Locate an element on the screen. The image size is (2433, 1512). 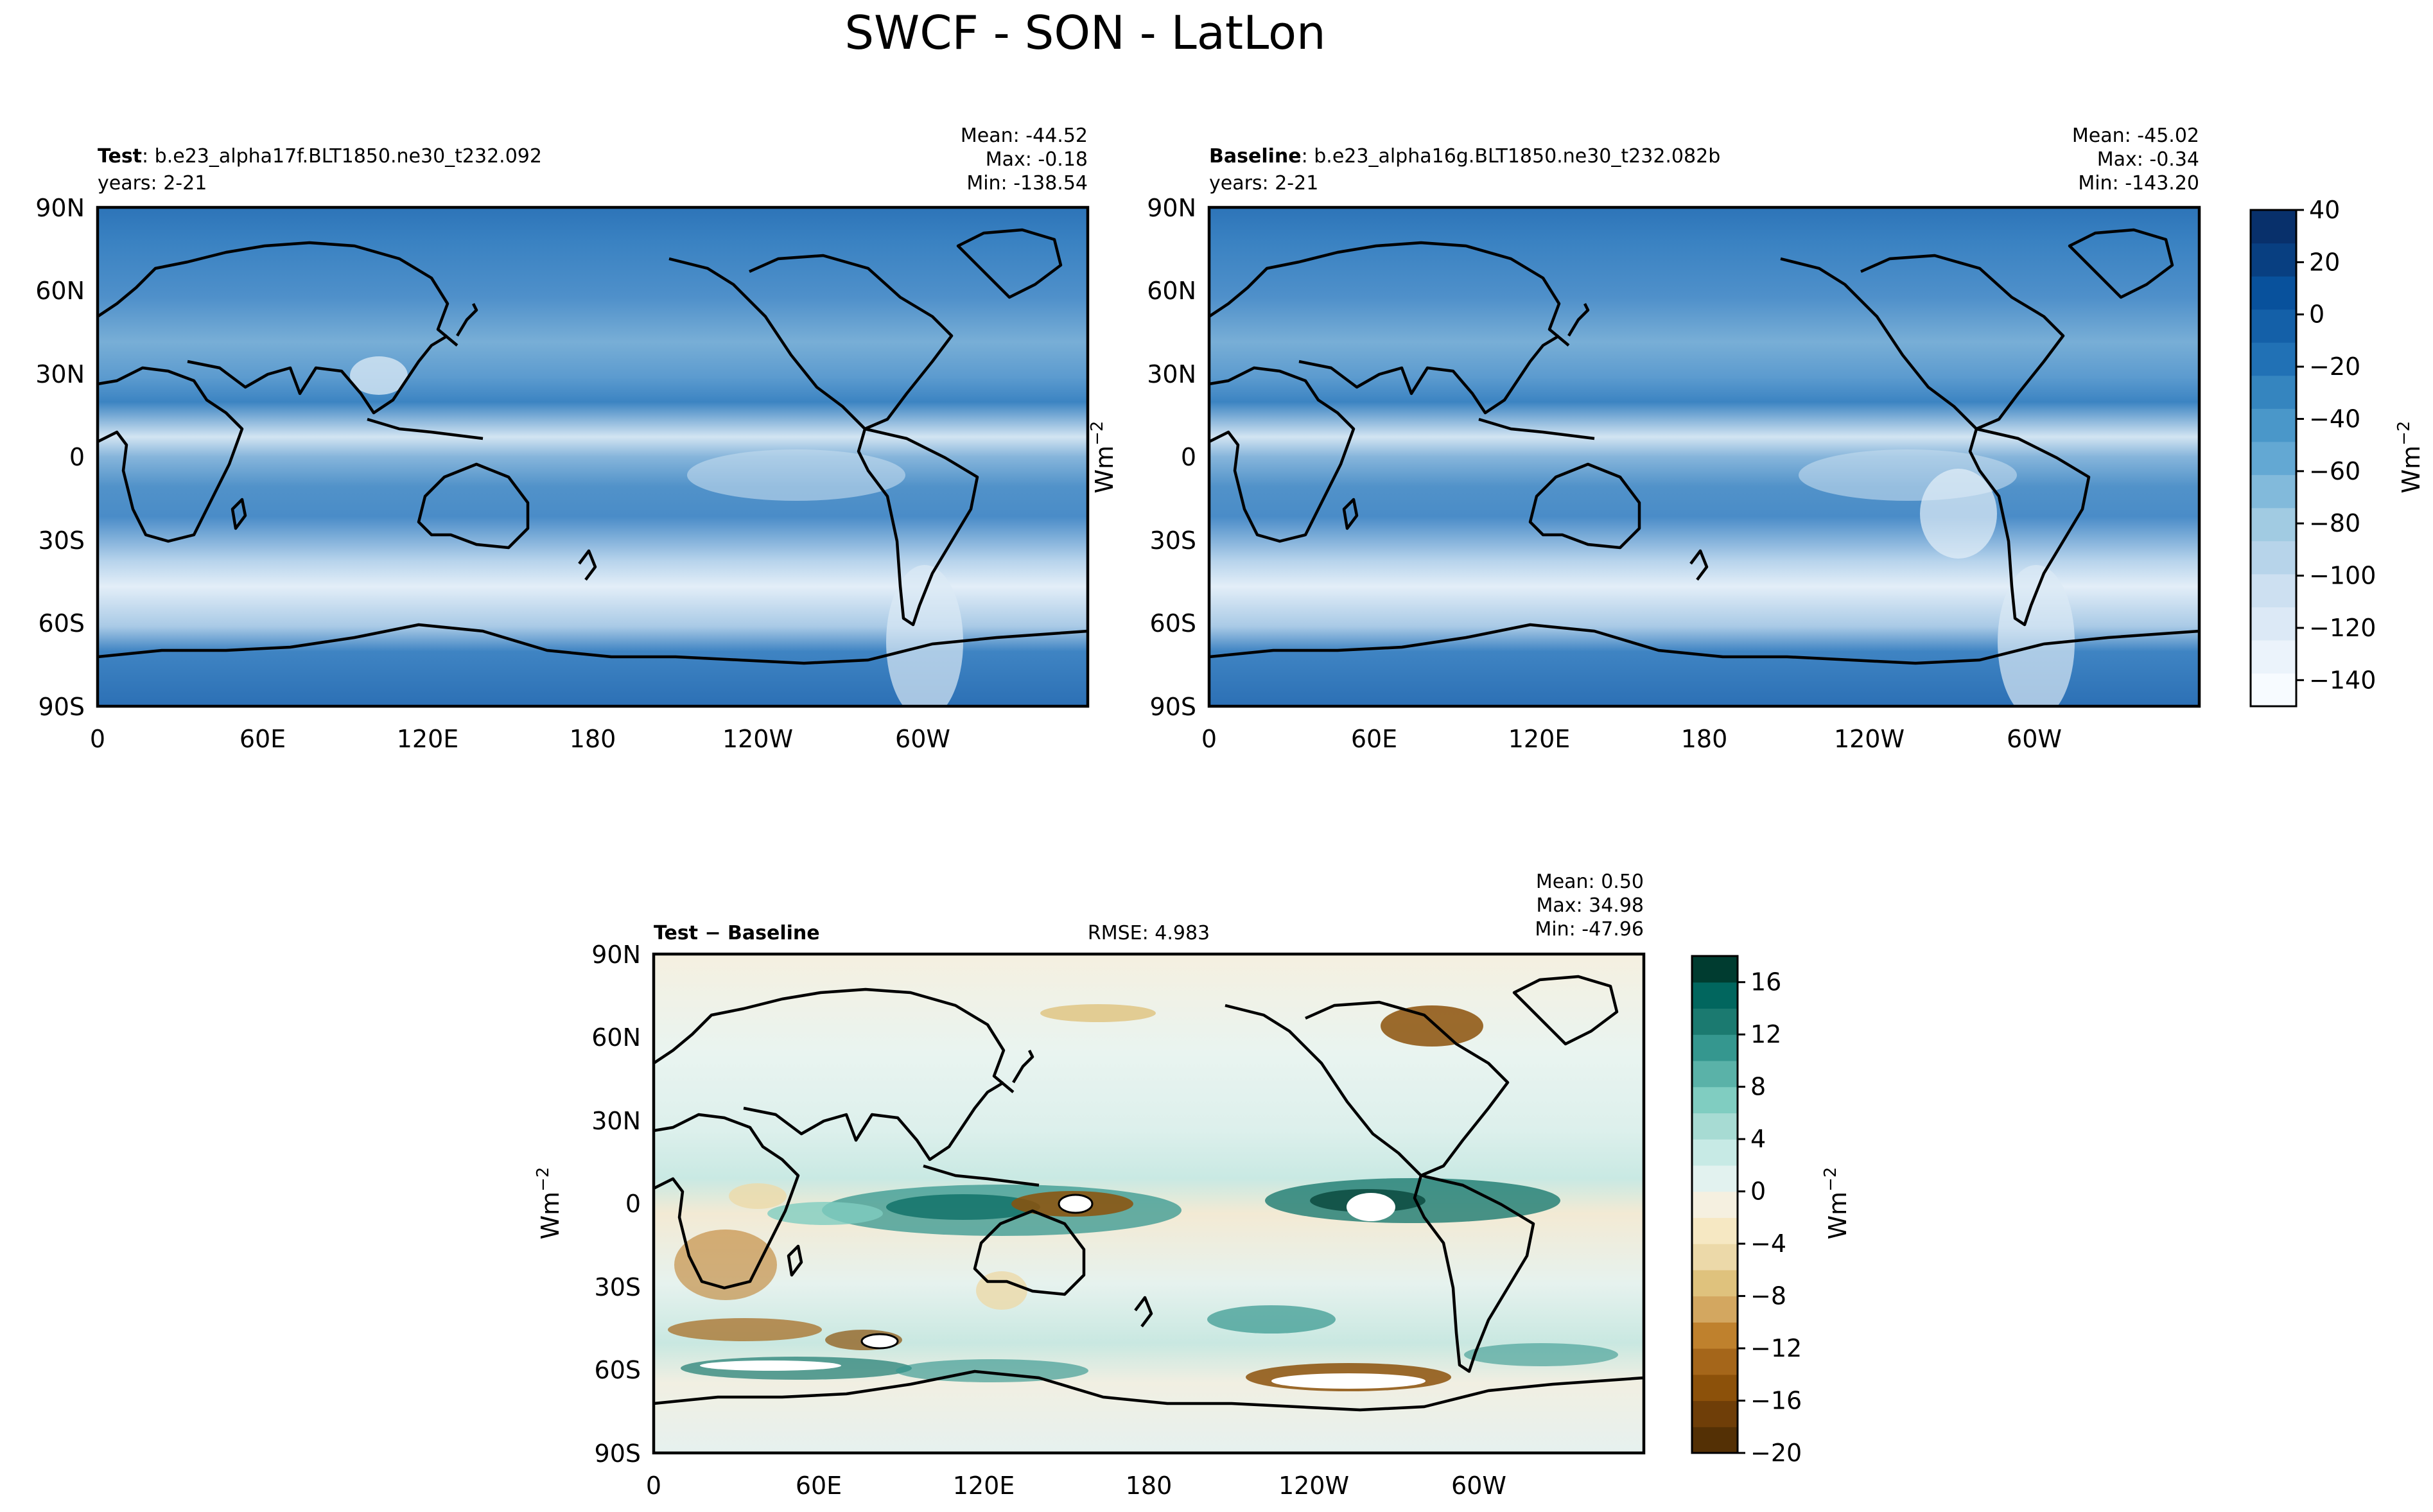
diff-colorbar-units: Wm−2 is located at coordinates (1836, 1203).